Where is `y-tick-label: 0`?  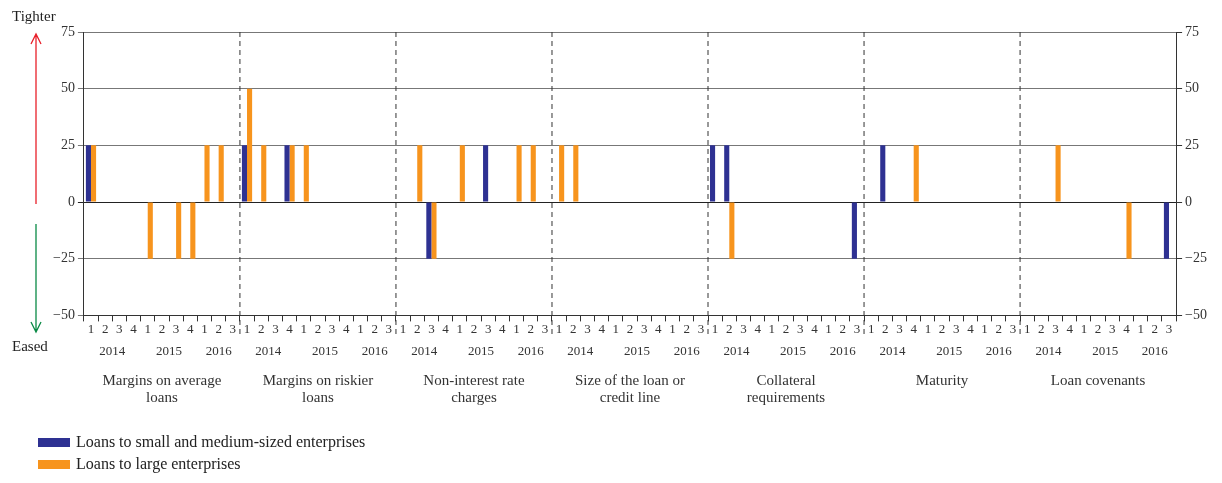
y-tick-label: 0 is located at coordinates (71, 201).